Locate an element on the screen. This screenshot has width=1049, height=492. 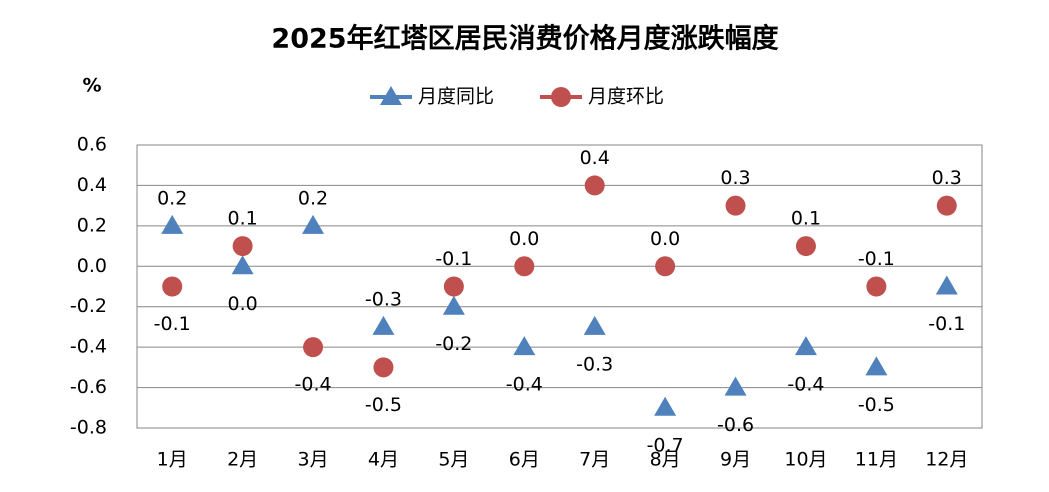
x-tick-label: 11月 is located at coordinates (876, 460).